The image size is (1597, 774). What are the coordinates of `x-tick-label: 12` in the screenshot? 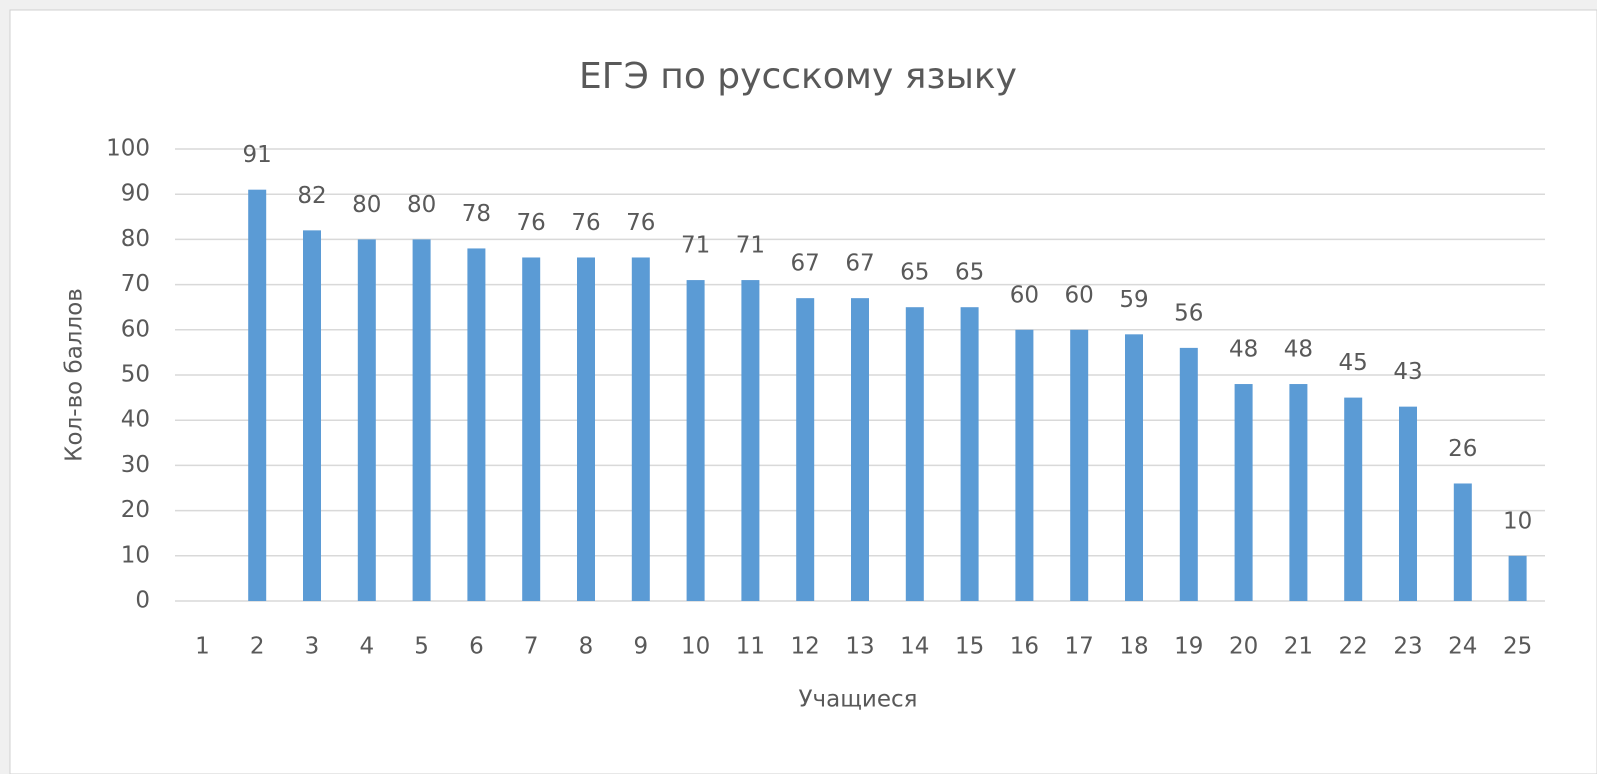 It's located at (805, 647).